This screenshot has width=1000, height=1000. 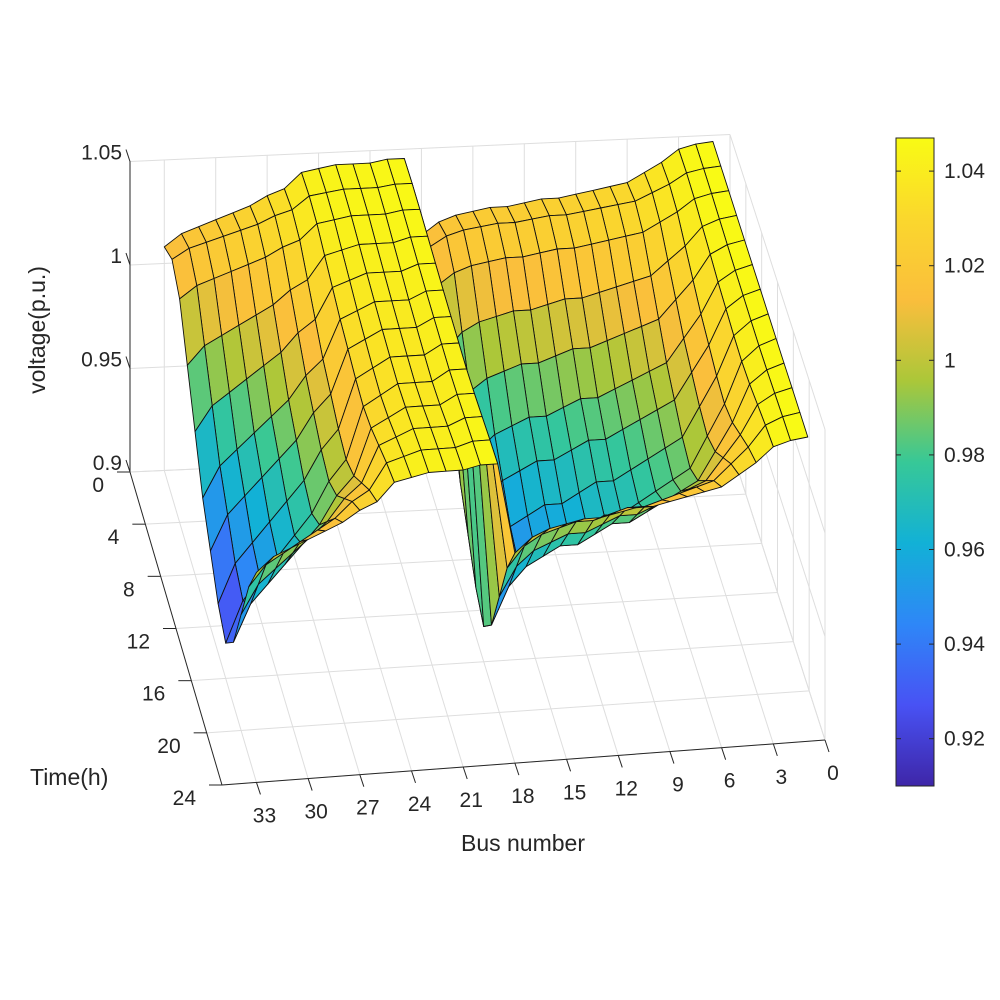 What do you see at coordinates (626, 788) in the screenshot?
I see `x-tick-label: 12` at bounding box center [626, 788].